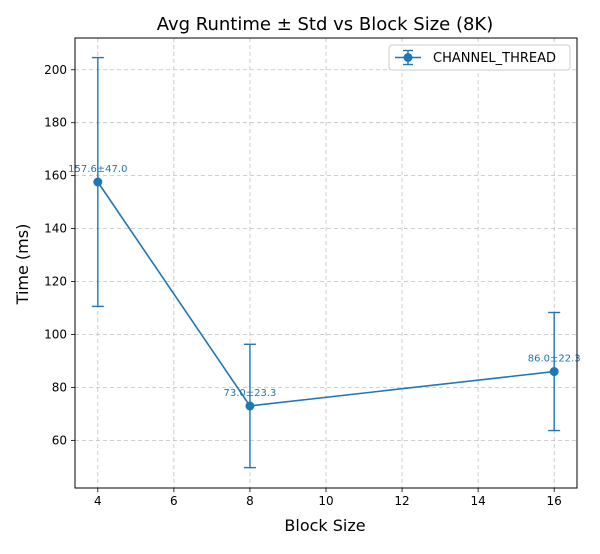 This screenshot has width=600, height=554. Describe the element at coordinates (324, 525) in the screenshot. I see `x-axis-label: Block Size` at that location.